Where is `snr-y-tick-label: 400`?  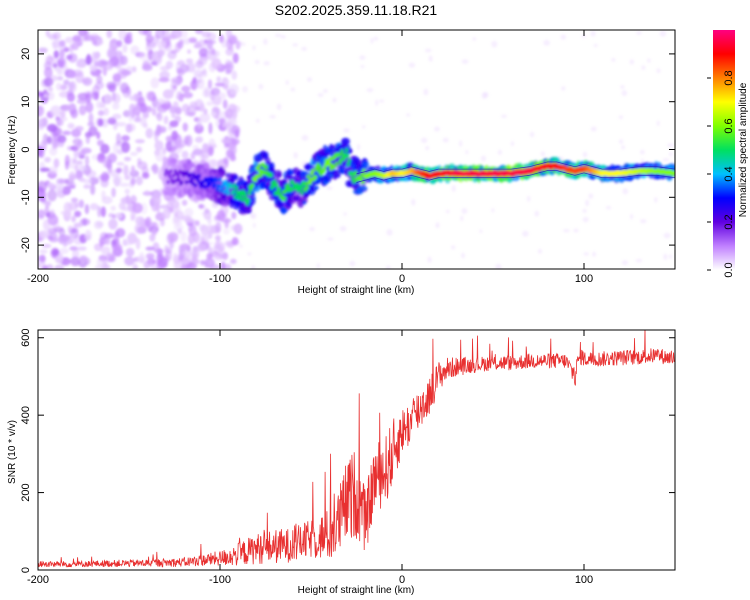
snr-y-tick-label: 400 is located at coordinates (26, 415).